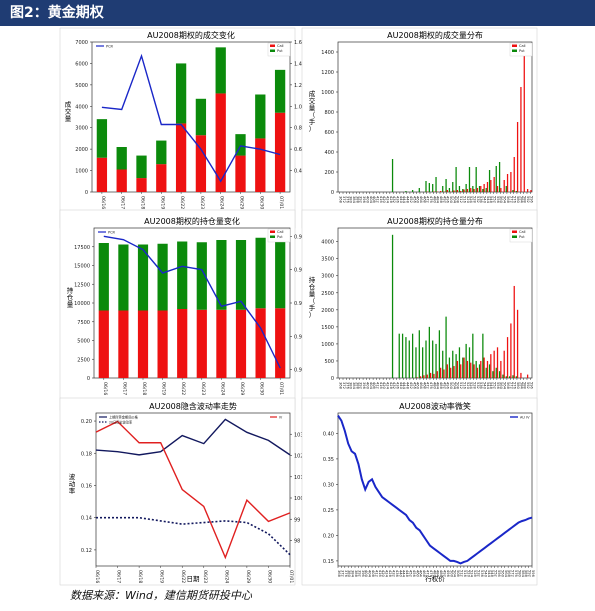  Describe the element at coordinates (373, 574) in the screenshot. I see `x-tick-label: 408` at that location.